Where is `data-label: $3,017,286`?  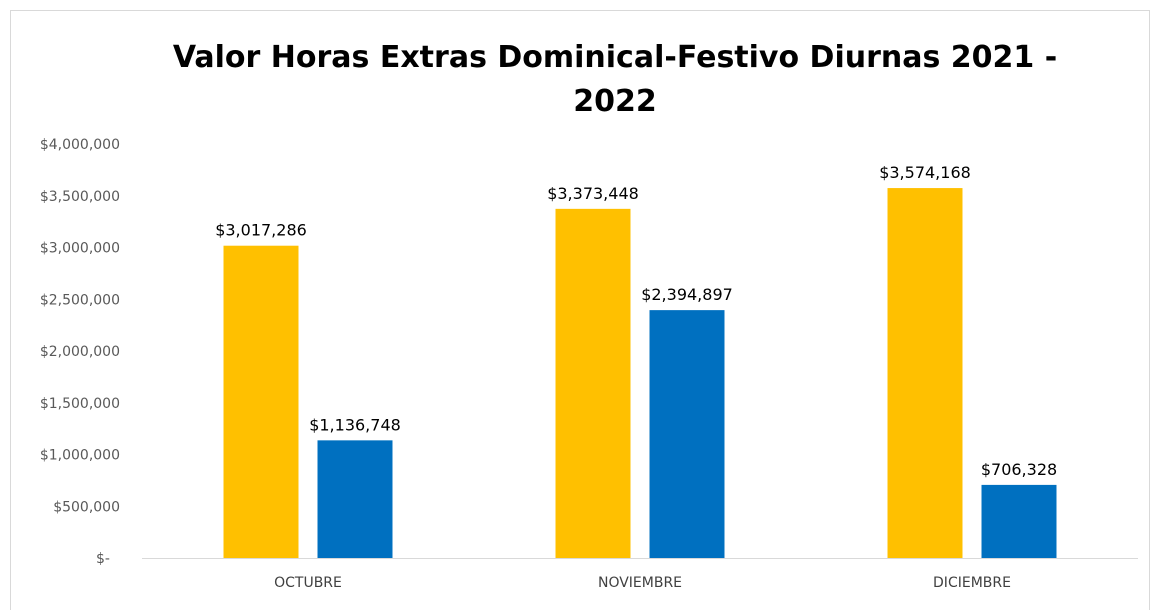
data-label: $3,017,286 is located at coordinates (261, 230).